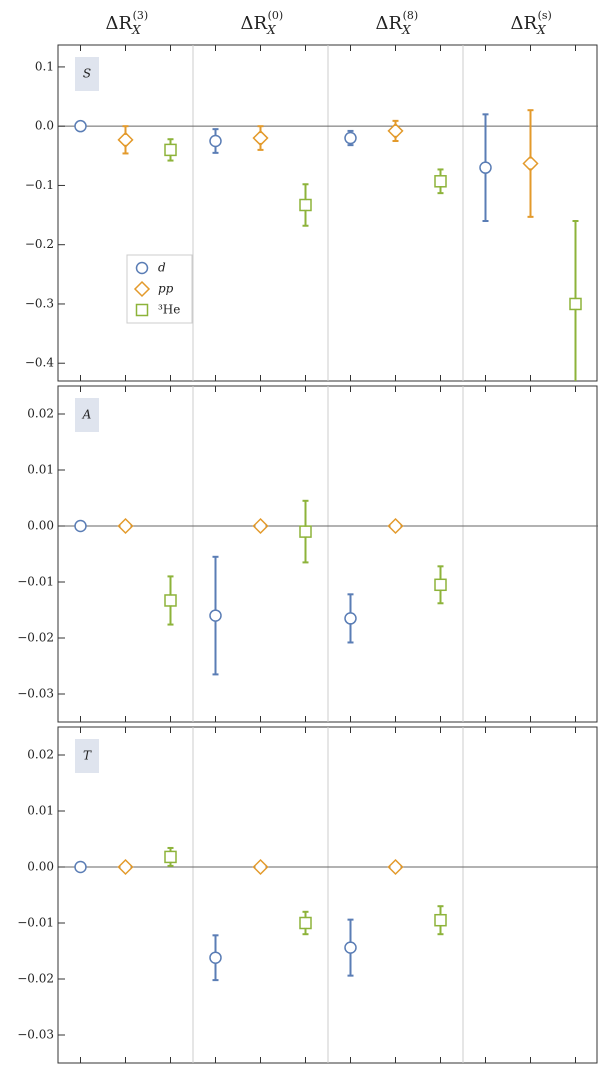 Image resolution: width=598 pixels, height=1068 pixels. What do you see at coordinates (141, 15) in the screenshot?
I see `header-sup: (3)` at bounding box center [141, 15].